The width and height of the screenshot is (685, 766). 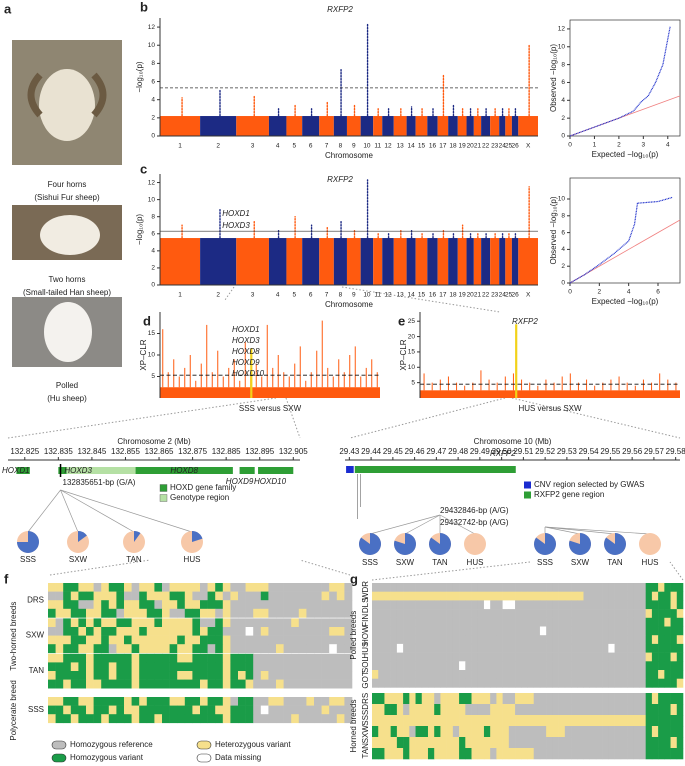 What do you see at coordinates (68, 332) in the screenshot?
I see `photo-head` at bounding box center [68, 332].